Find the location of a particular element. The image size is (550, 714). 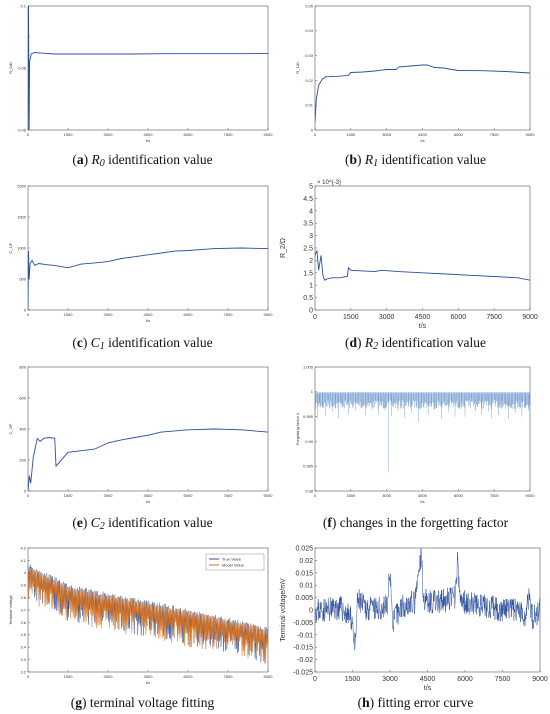

y-tick-label: 3.3 is located at coordinates (23, 659).